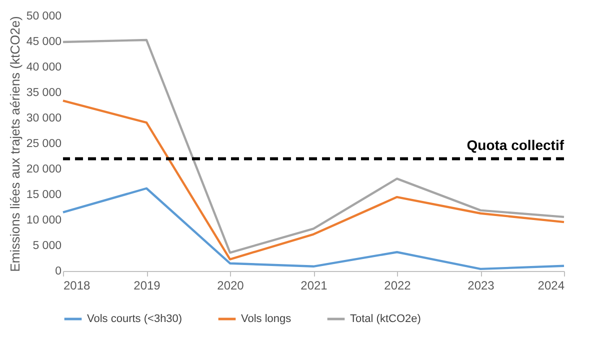  I want to click on y-tick-label: 50 000, so click(44, 16).